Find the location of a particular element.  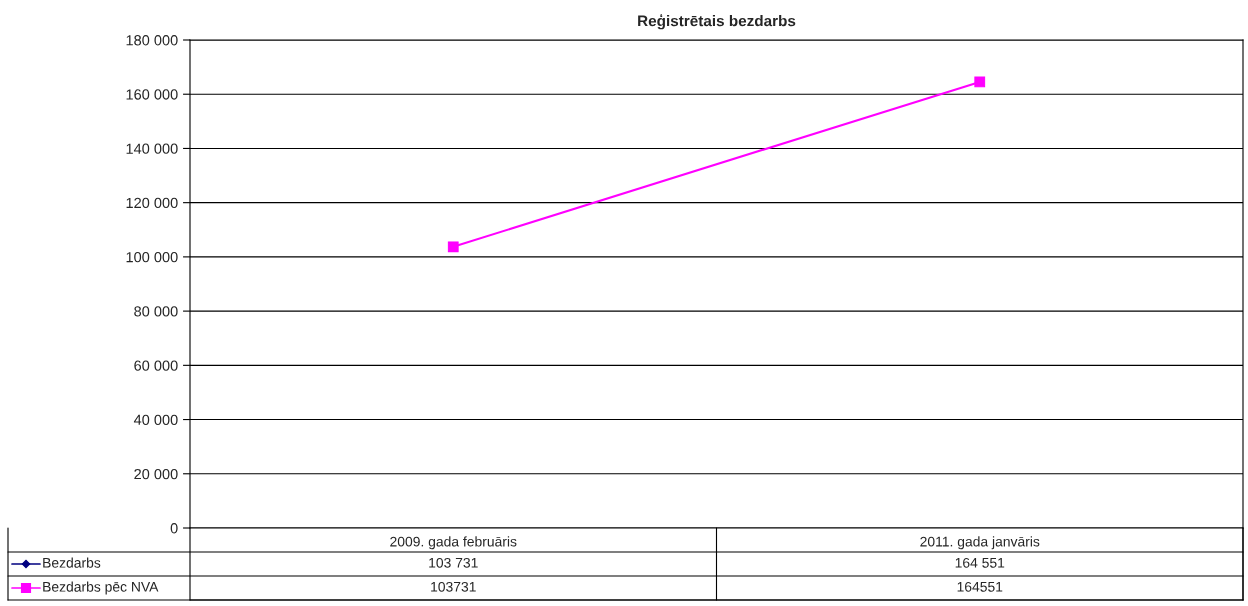

text: 103 731 is located at coordinates (453, 562).